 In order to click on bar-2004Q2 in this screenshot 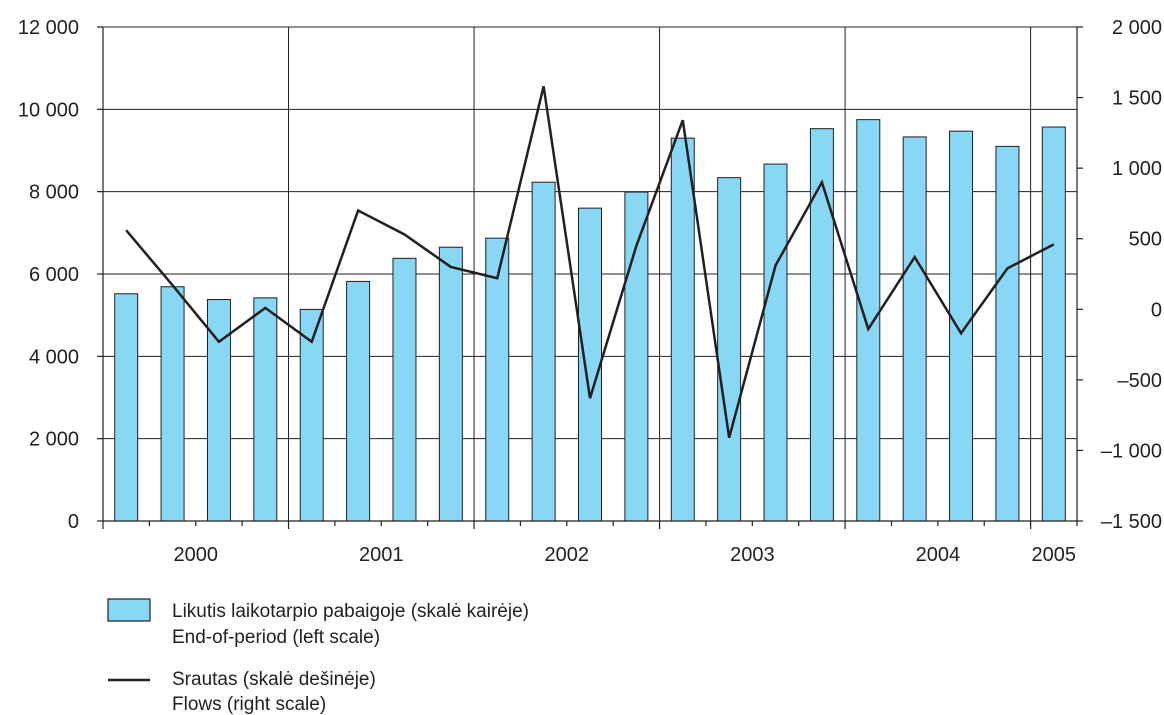, I will do `click(914, 329)`.